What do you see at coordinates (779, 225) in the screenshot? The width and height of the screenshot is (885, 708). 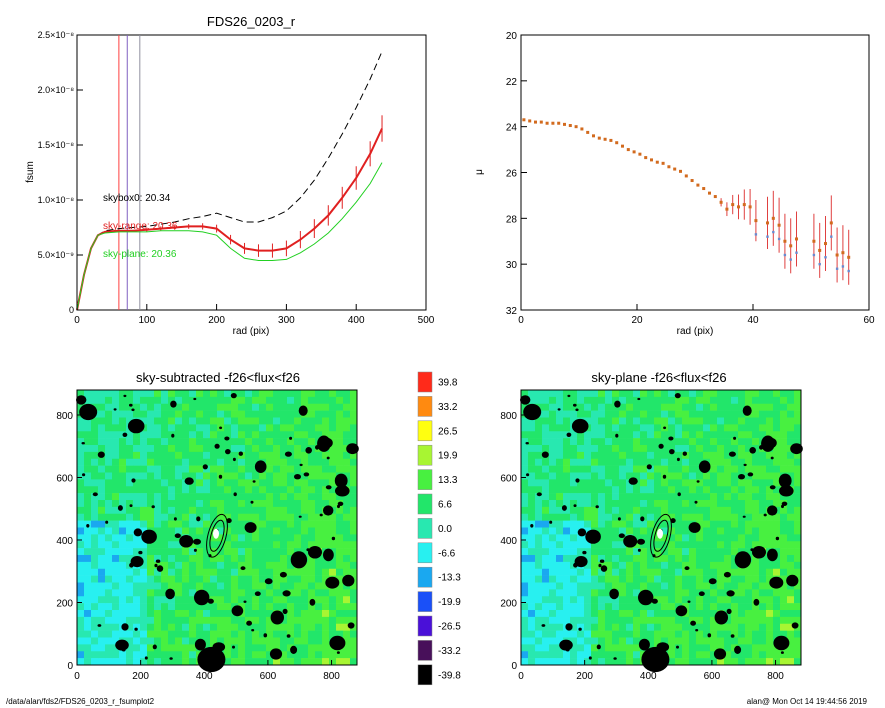 I see `mu-data-point` at bounding box center [779, 225].